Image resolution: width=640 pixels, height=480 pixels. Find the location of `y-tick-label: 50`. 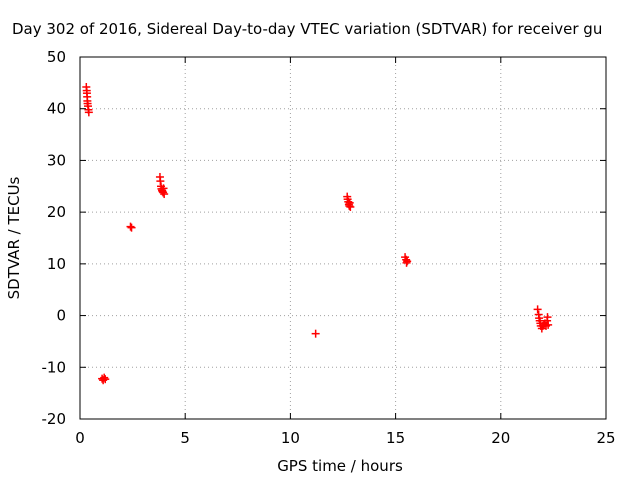

y-tick-label: 50 is located at coordinates (56, 57).